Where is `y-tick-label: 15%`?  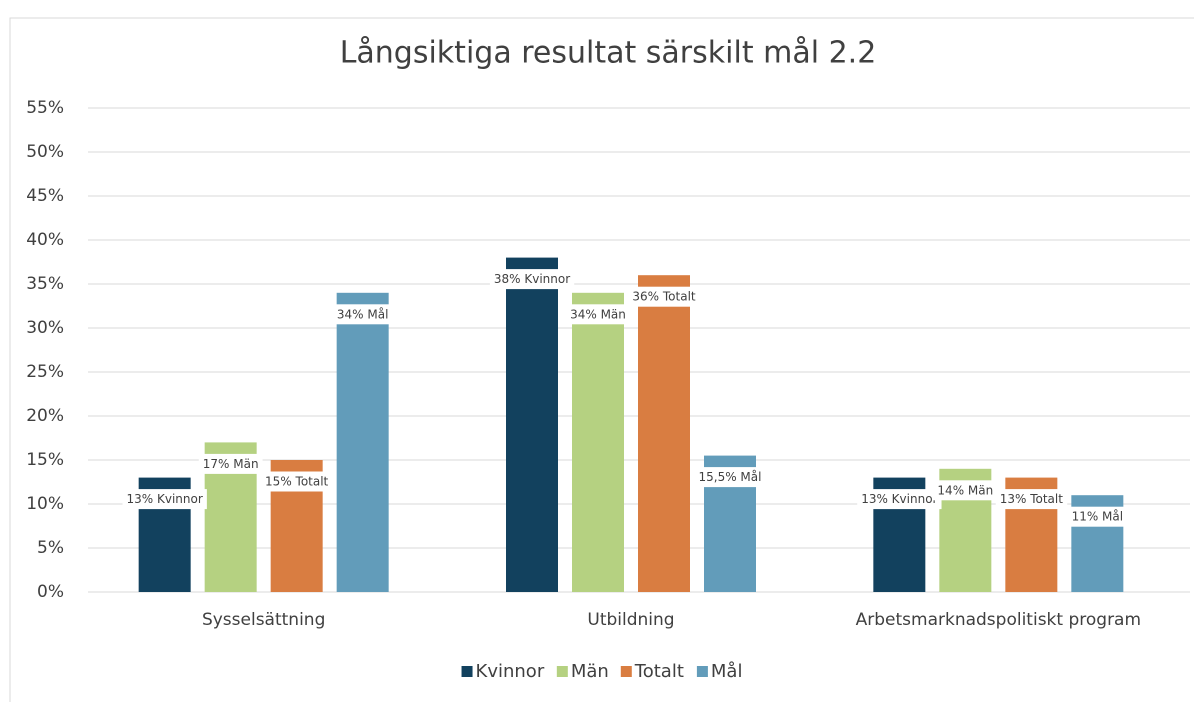
y-tick-label: 15% is located at coordinates (45, 460).